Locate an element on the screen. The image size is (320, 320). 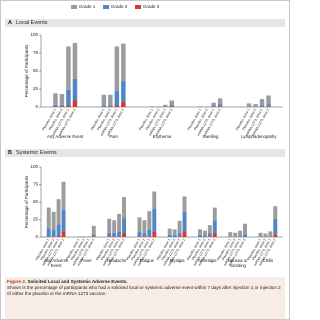
legend-label: Grade 3 is located at coordinates (151, 6).